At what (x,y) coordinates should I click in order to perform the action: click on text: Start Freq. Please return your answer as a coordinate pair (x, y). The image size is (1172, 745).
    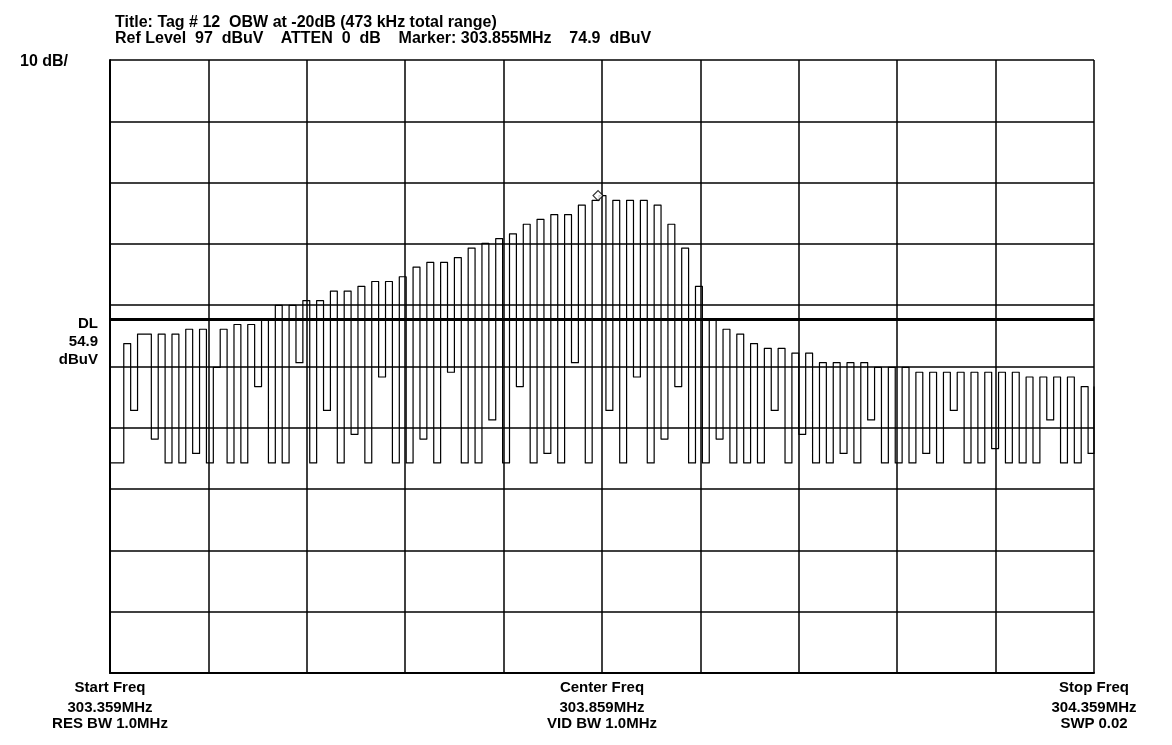
    Looking at the image, I should click on (110, 686).